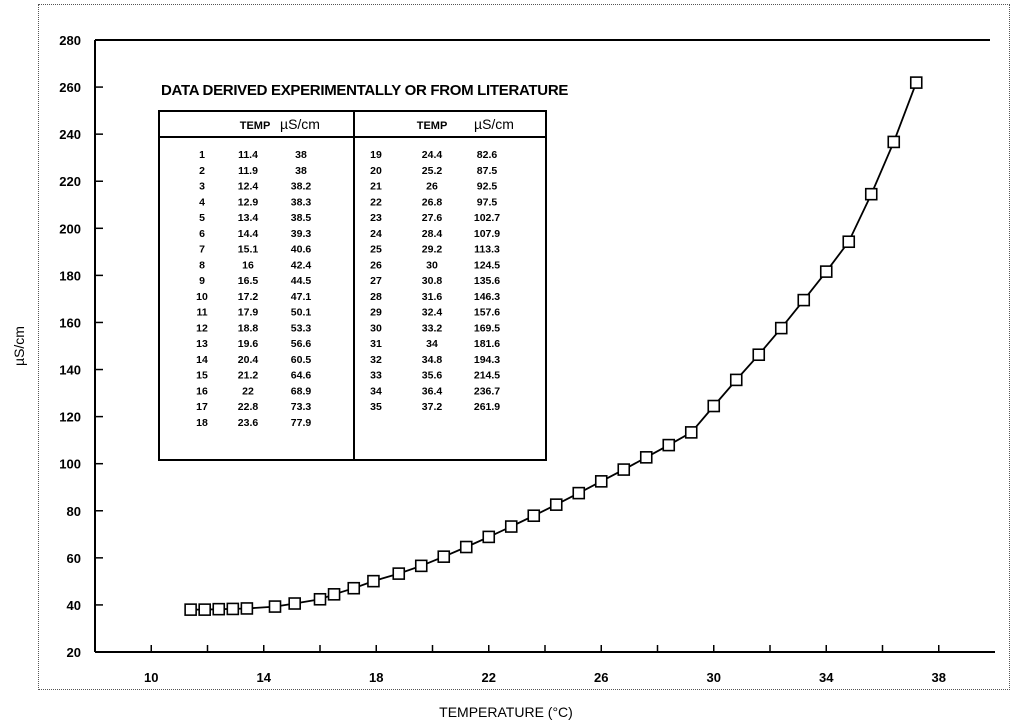 The height and width of the screenshot is (723, 1013). Describe the element at coordinates (202, 171) in the screenshot. I see `table-cell: 2` at that location.